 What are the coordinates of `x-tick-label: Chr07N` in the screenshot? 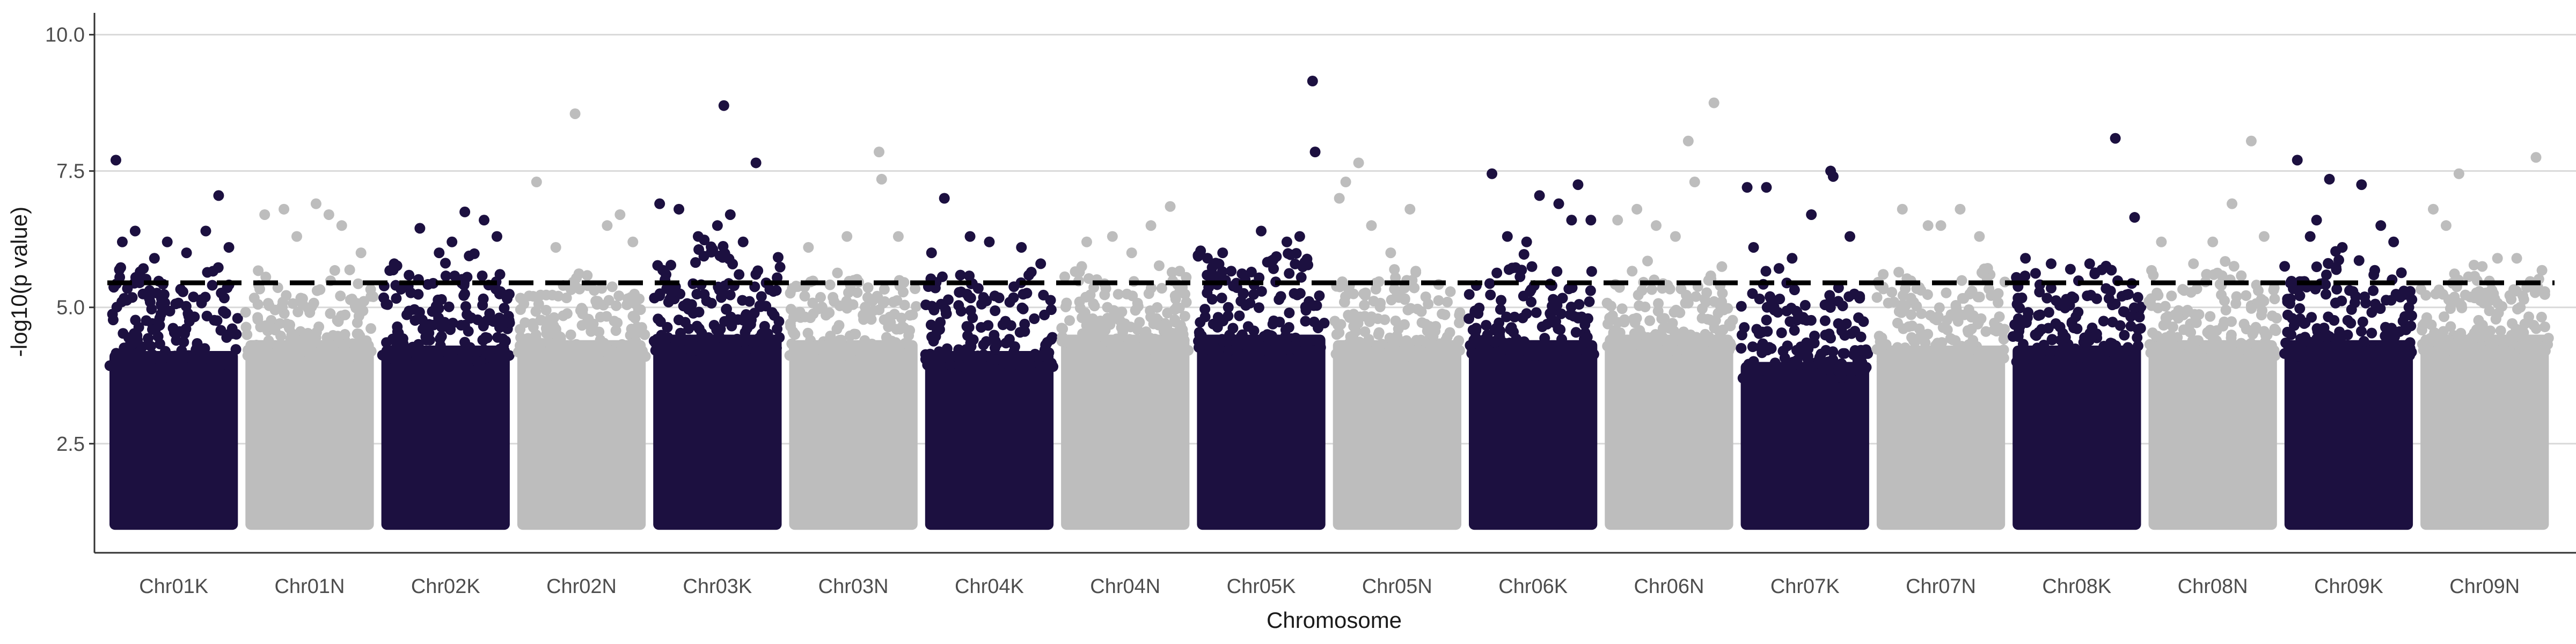 It's located at (1941, 586).